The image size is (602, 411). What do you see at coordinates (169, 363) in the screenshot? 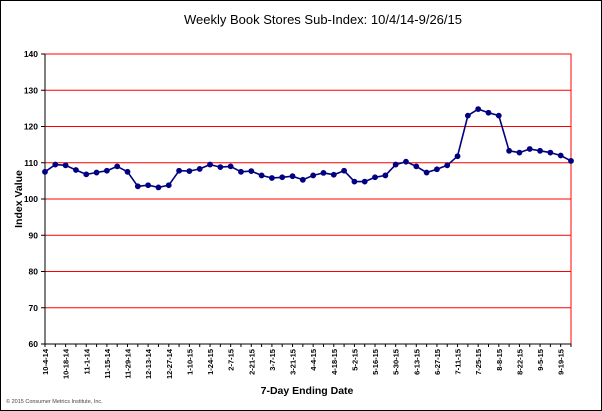
I see `x-tick-label-12-27-14: 12-27-14` at bounding box center [169, 363].